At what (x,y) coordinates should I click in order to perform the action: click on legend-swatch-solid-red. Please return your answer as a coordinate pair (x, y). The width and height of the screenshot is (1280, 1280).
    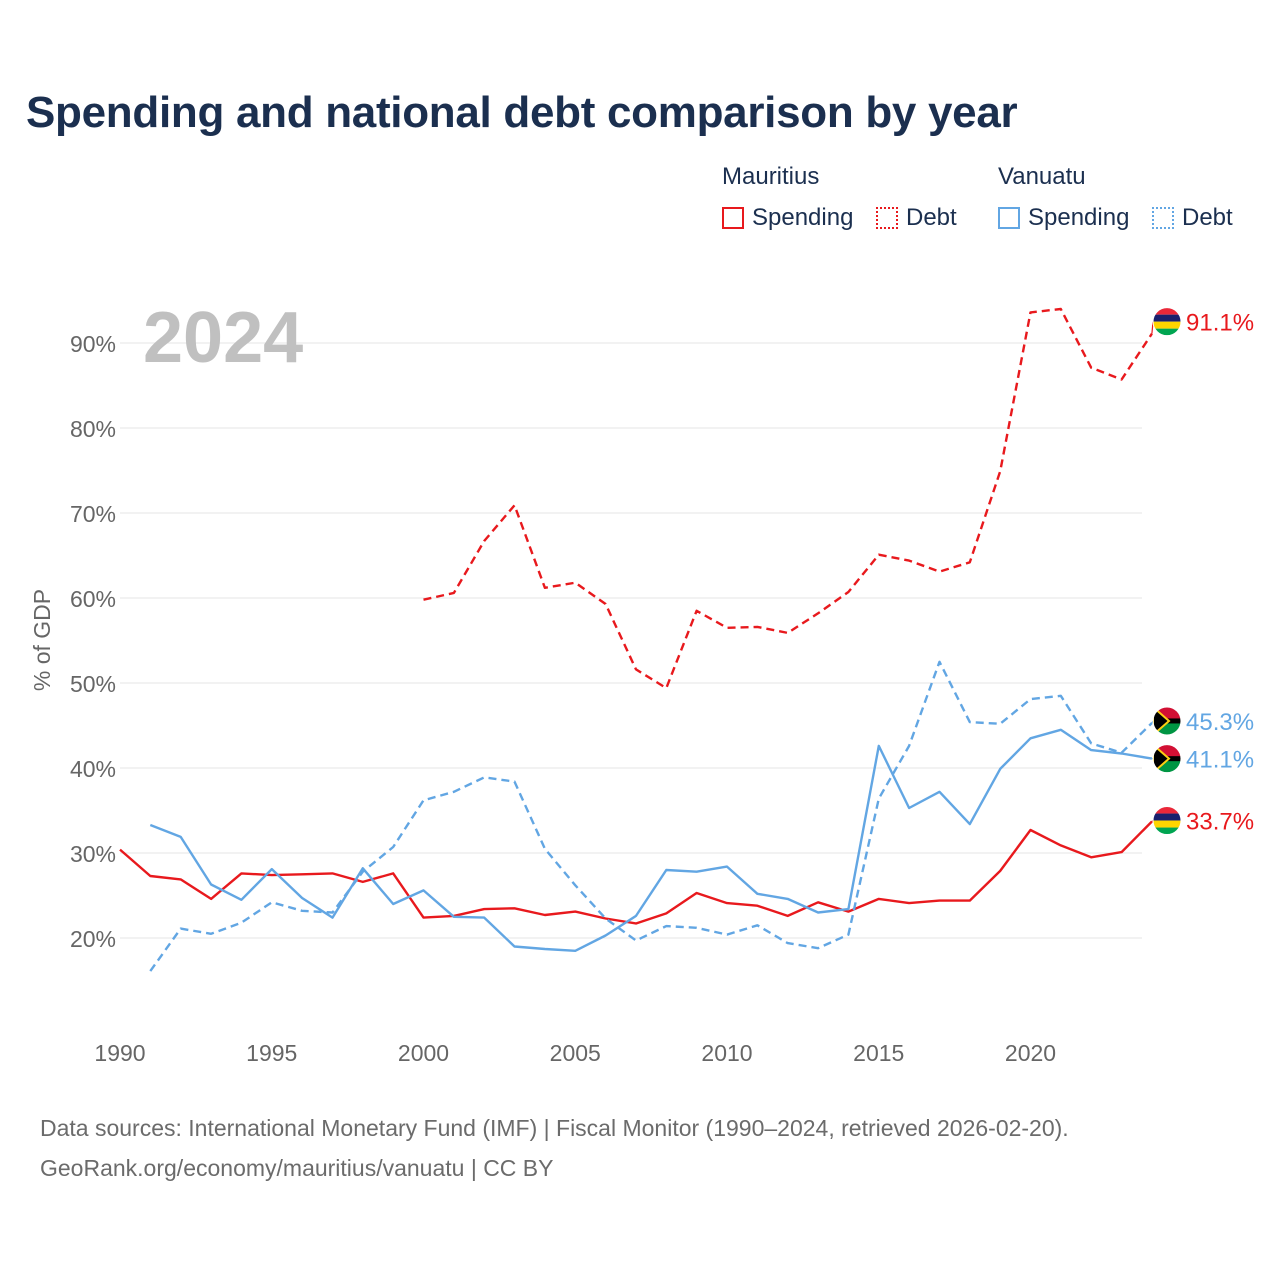
    Looking at the image, I should click on (733, 218).